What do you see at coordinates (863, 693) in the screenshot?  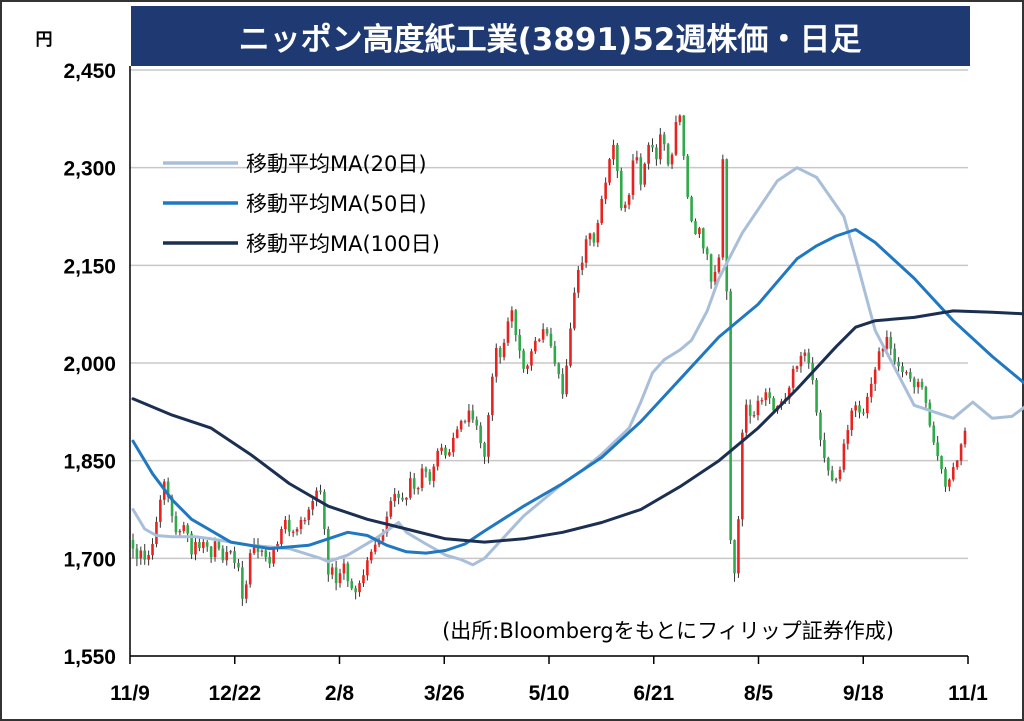 I see `x-tick-label: 9/18` at bounding box center [863, 693].